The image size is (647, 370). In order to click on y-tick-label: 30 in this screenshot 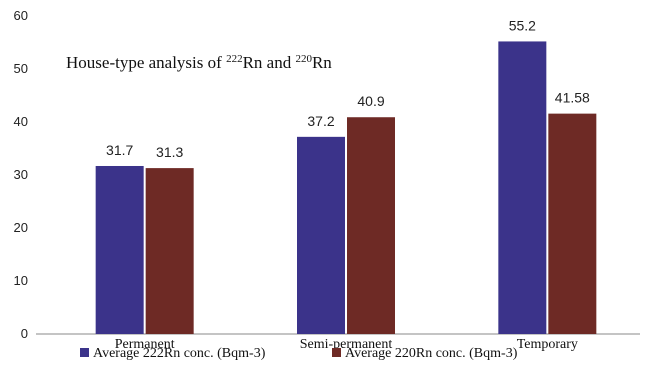, I will do `click(21, 174)`.